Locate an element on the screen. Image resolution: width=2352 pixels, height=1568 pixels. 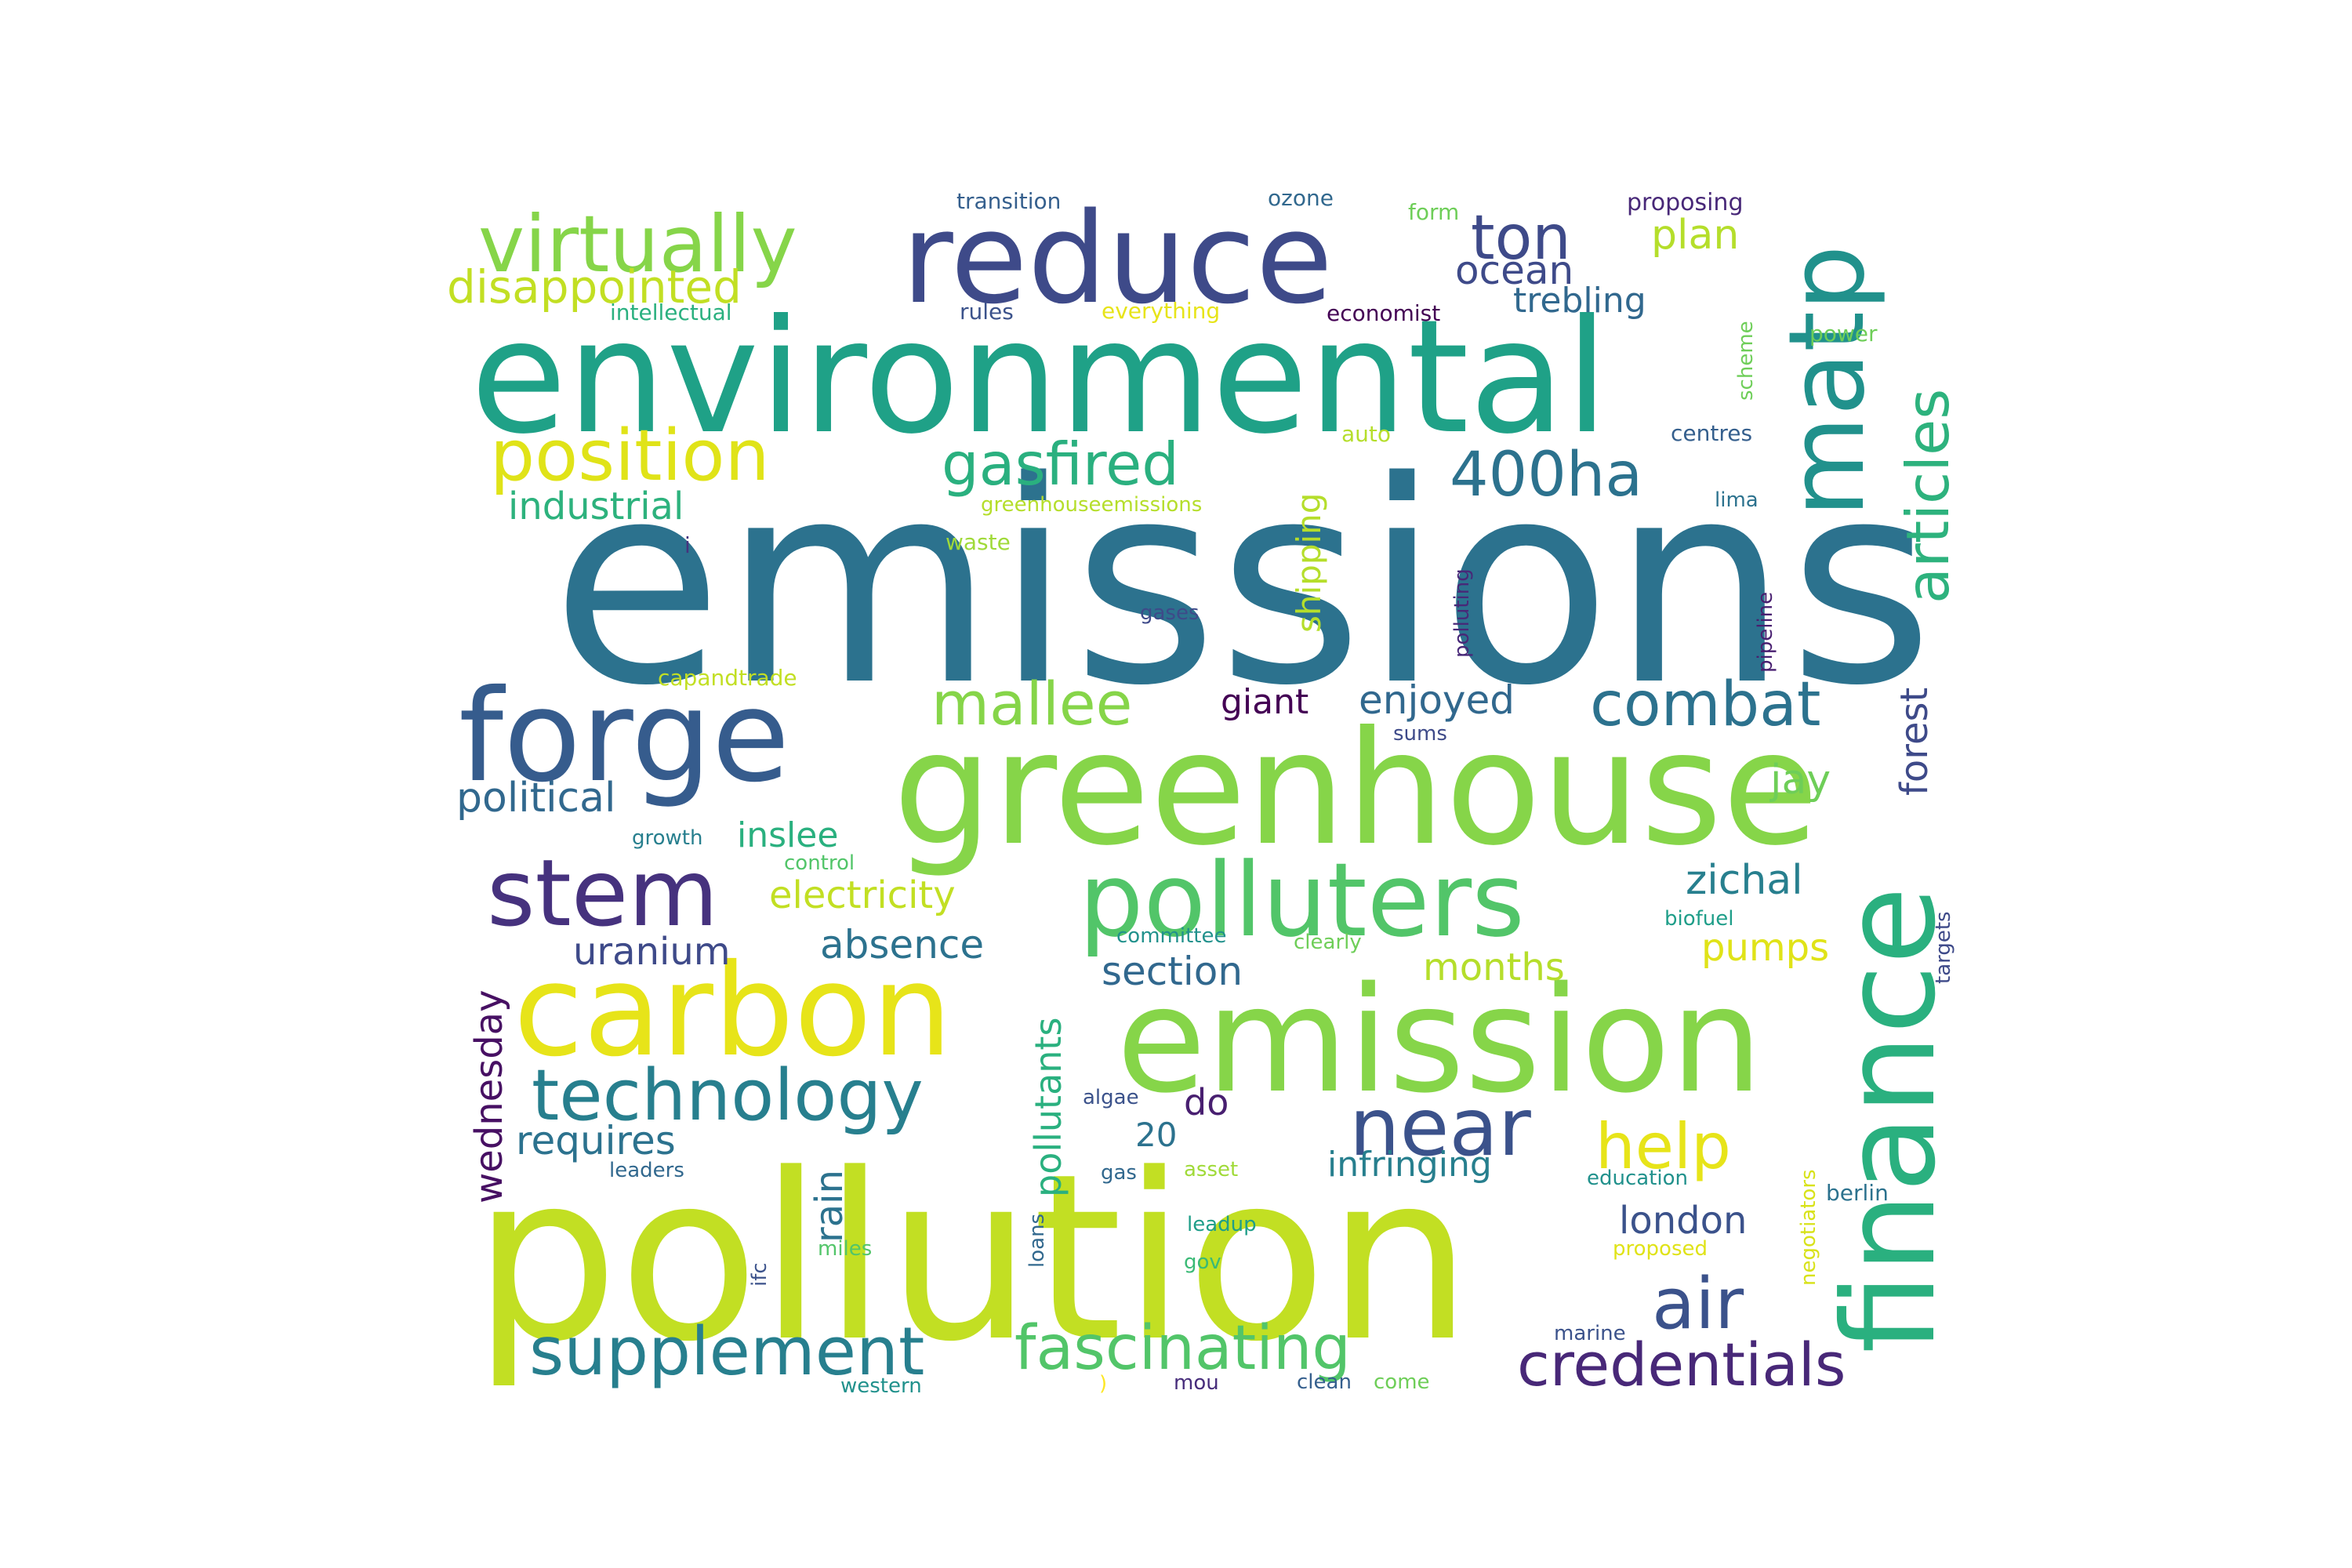
word-ozone: ozone is located at coordinates (1301, 198).